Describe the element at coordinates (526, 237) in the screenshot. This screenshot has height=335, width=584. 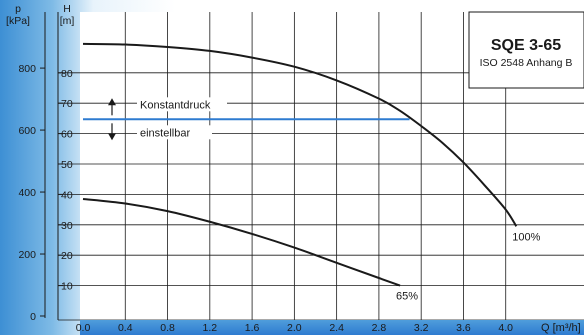
I see `series-label: 100%` at that location.